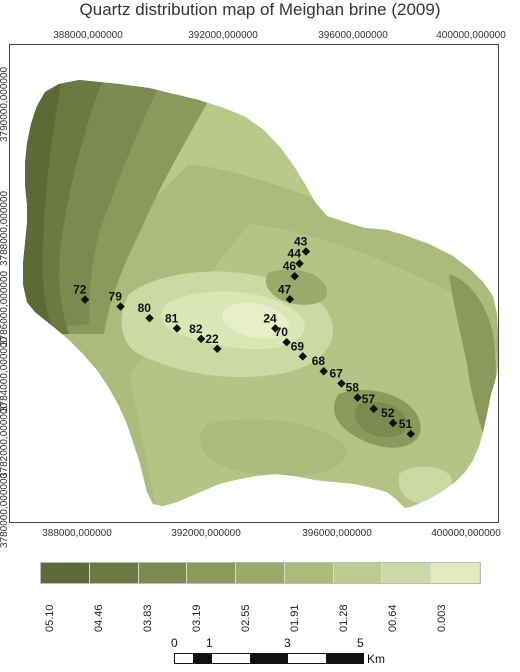 The width and height of the screenshot is (520, 672). Describe the element at coordinates (295, 618) in the screenshot. I see `legend-label: 01.91` at that location.